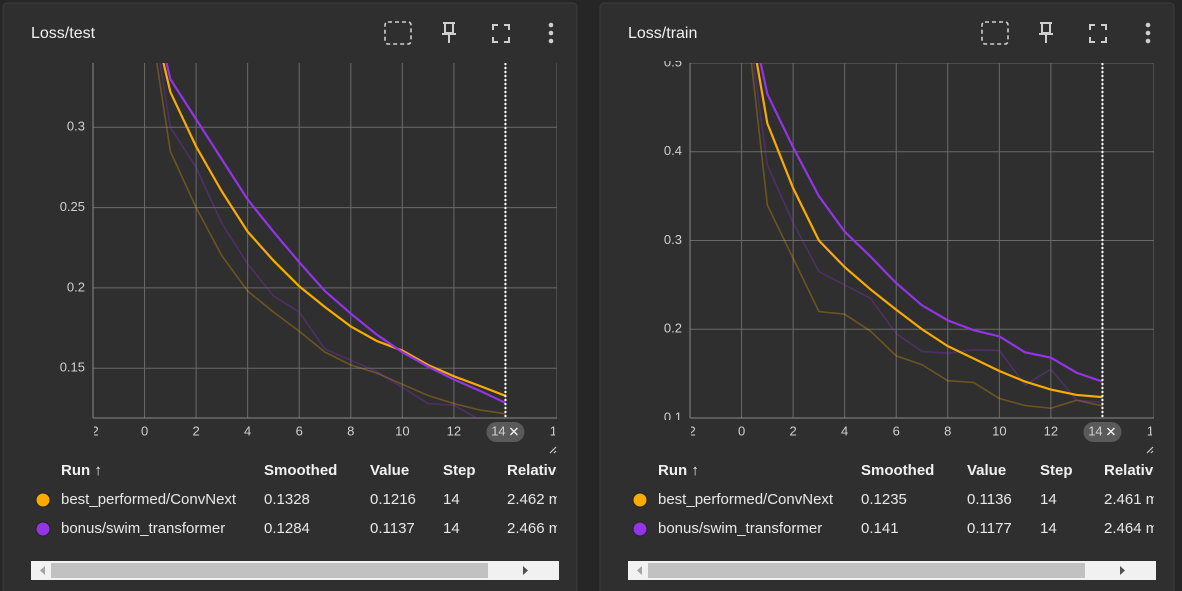 The image size is (1182, 591). What do you see at coordinates (673, 150) in the screenshot?
I see `y-tick-label: 0.4` at bounding box center [673, 150].